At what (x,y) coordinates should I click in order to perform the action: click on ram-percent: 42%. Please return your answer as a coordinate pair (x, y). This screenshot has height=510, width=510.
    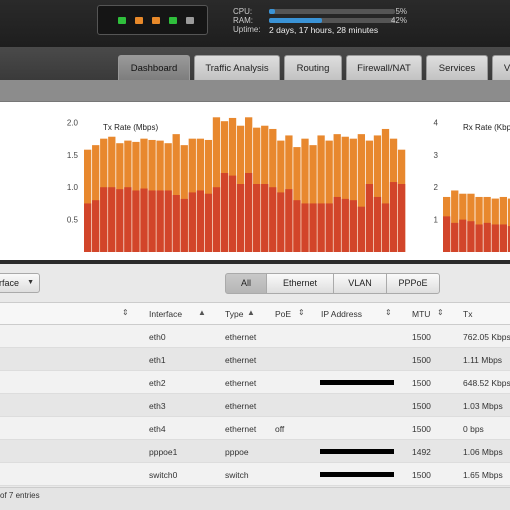
    Looking at the image, I should click on (398, 20).